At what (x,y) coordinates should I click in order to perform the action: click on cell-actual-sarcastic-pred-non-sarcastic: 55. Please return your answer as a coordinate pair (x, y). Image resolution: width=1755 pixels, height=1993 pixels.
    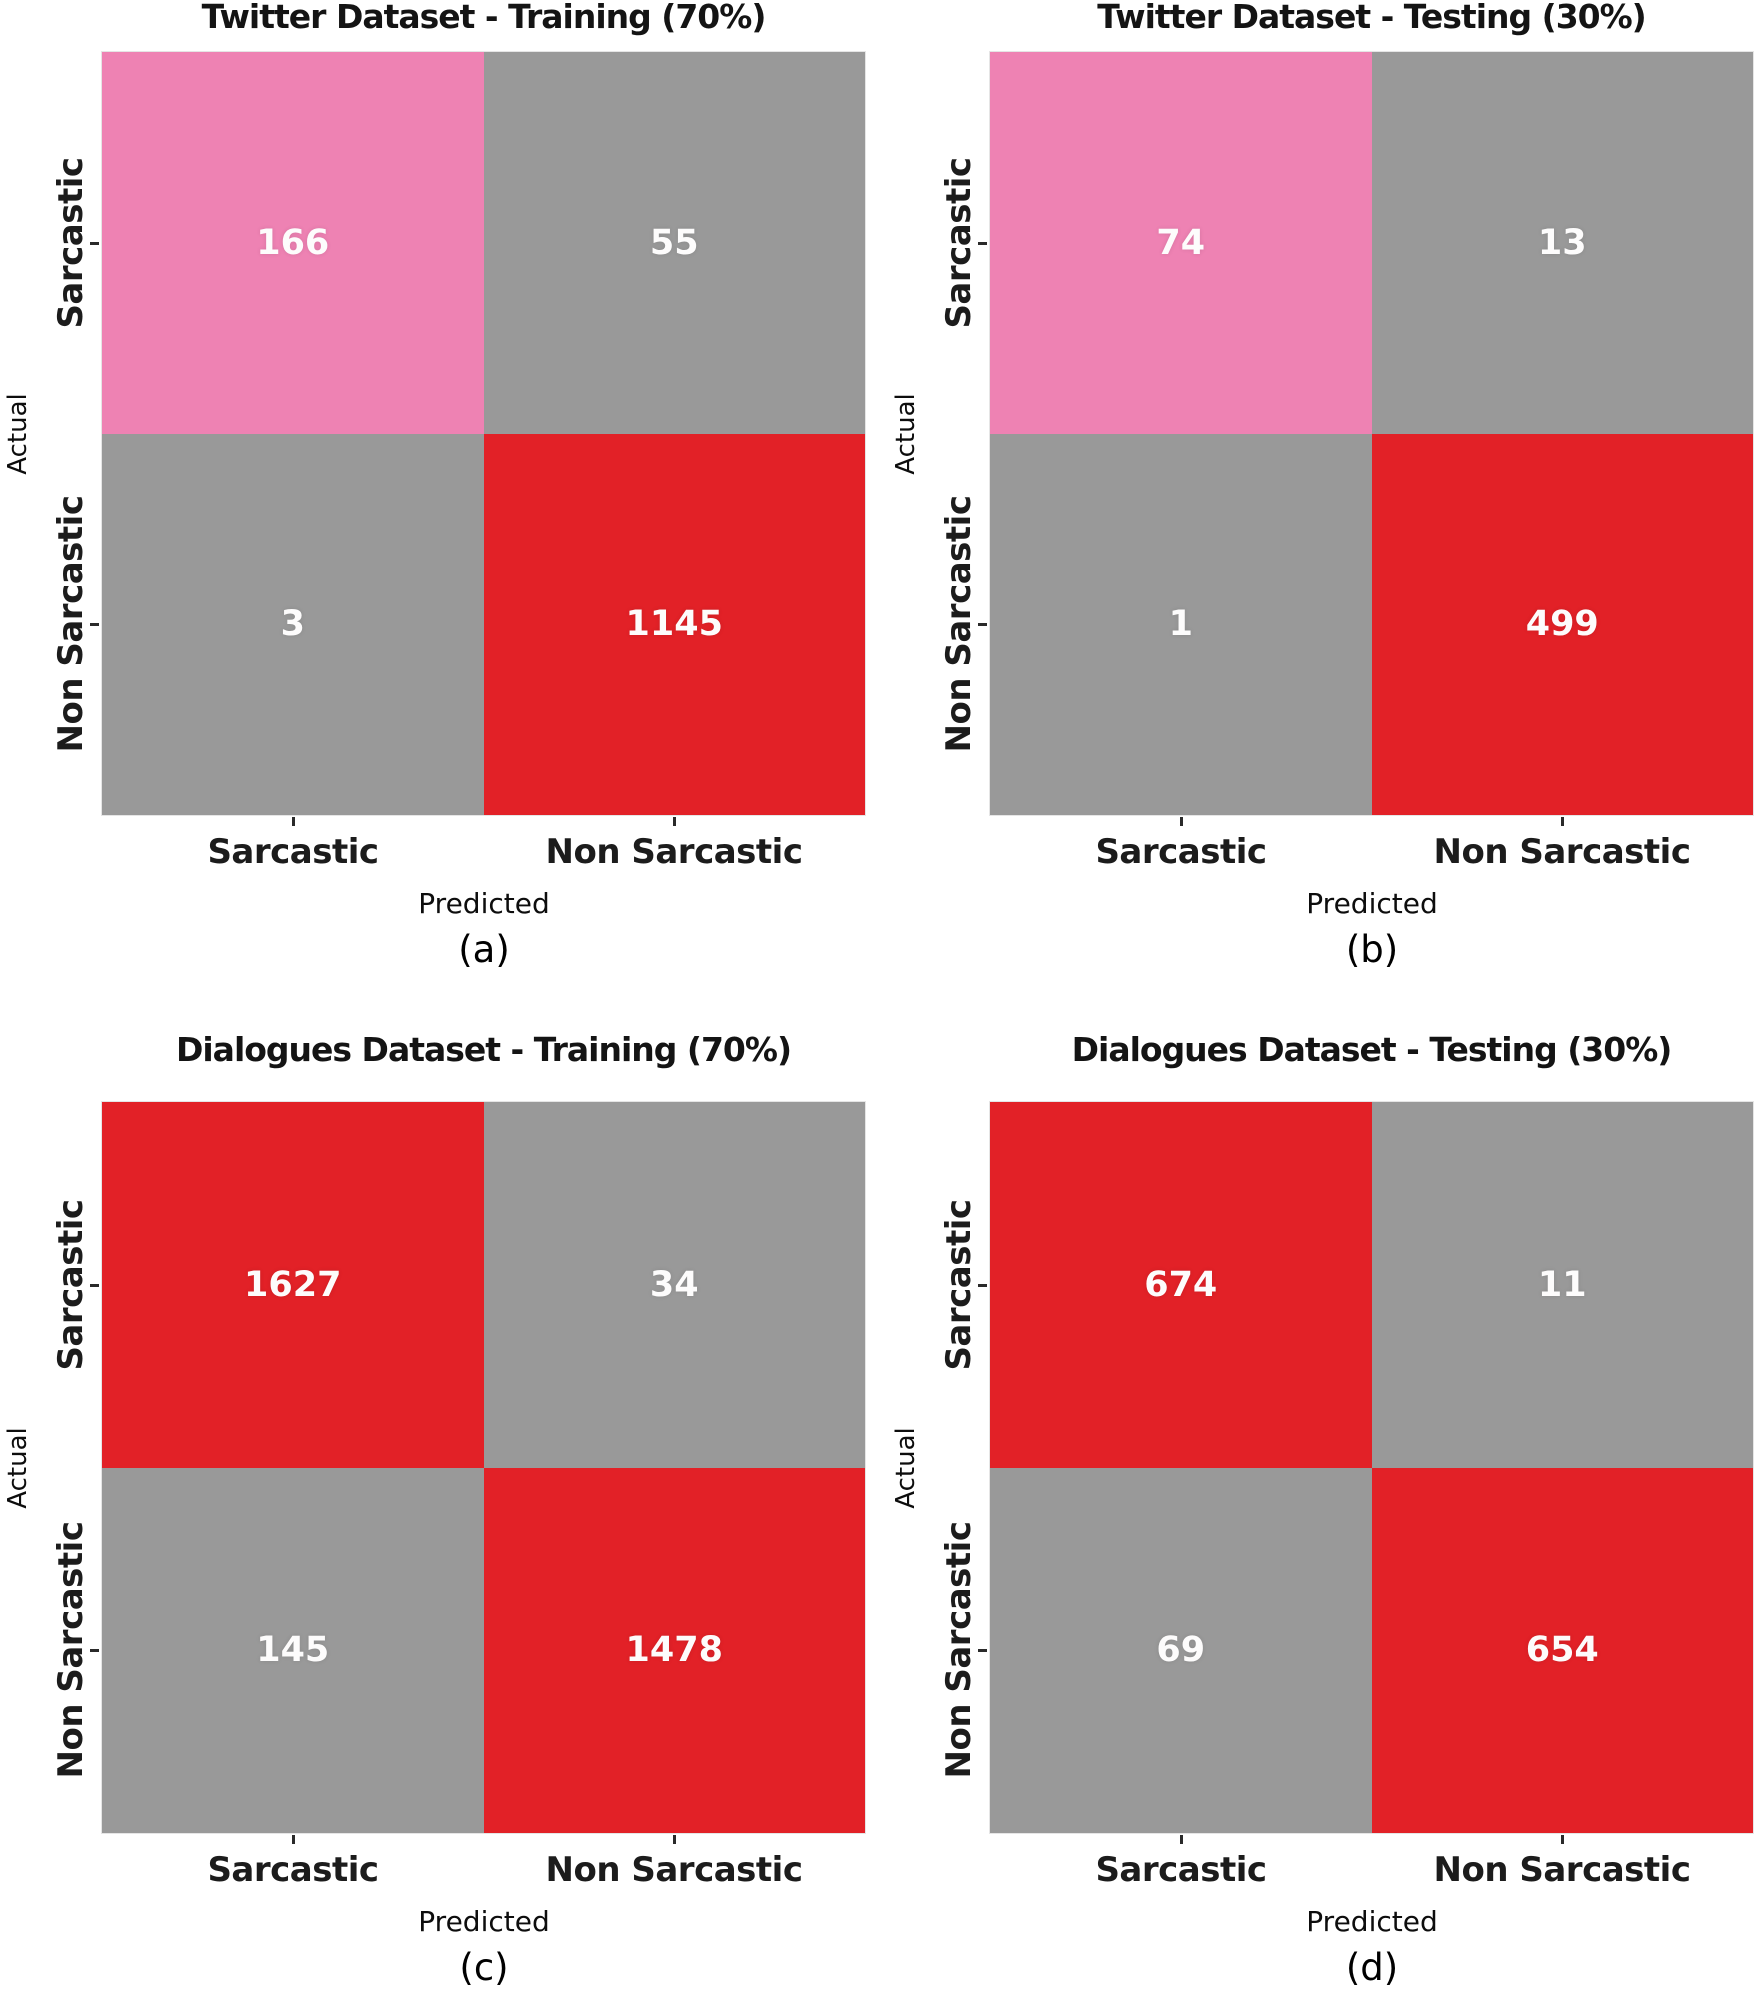
    Looking at the image, I should click on (674, 243).